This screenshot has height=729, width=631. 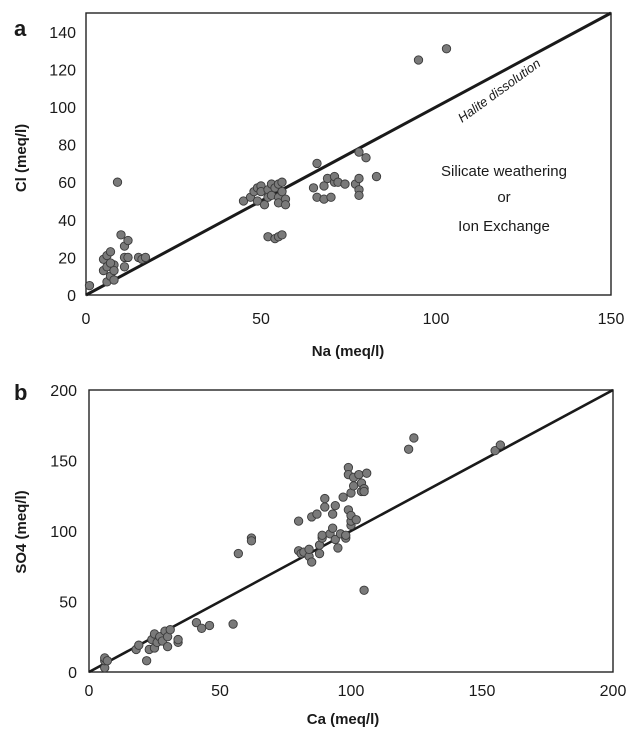 I want to click on panel-b-y-tick-label: 200, so click(x=63, y=391).